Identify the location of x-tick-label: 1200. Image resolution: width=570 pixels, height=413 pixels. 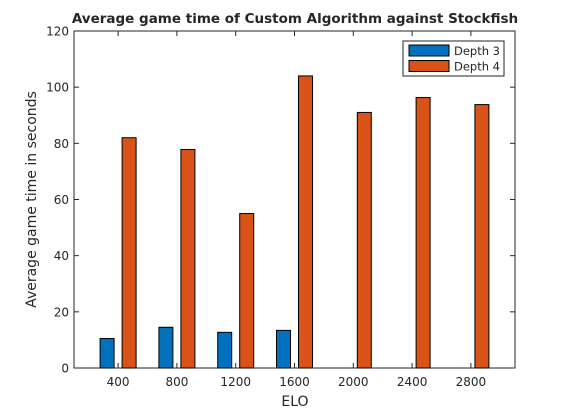
(235, 382).